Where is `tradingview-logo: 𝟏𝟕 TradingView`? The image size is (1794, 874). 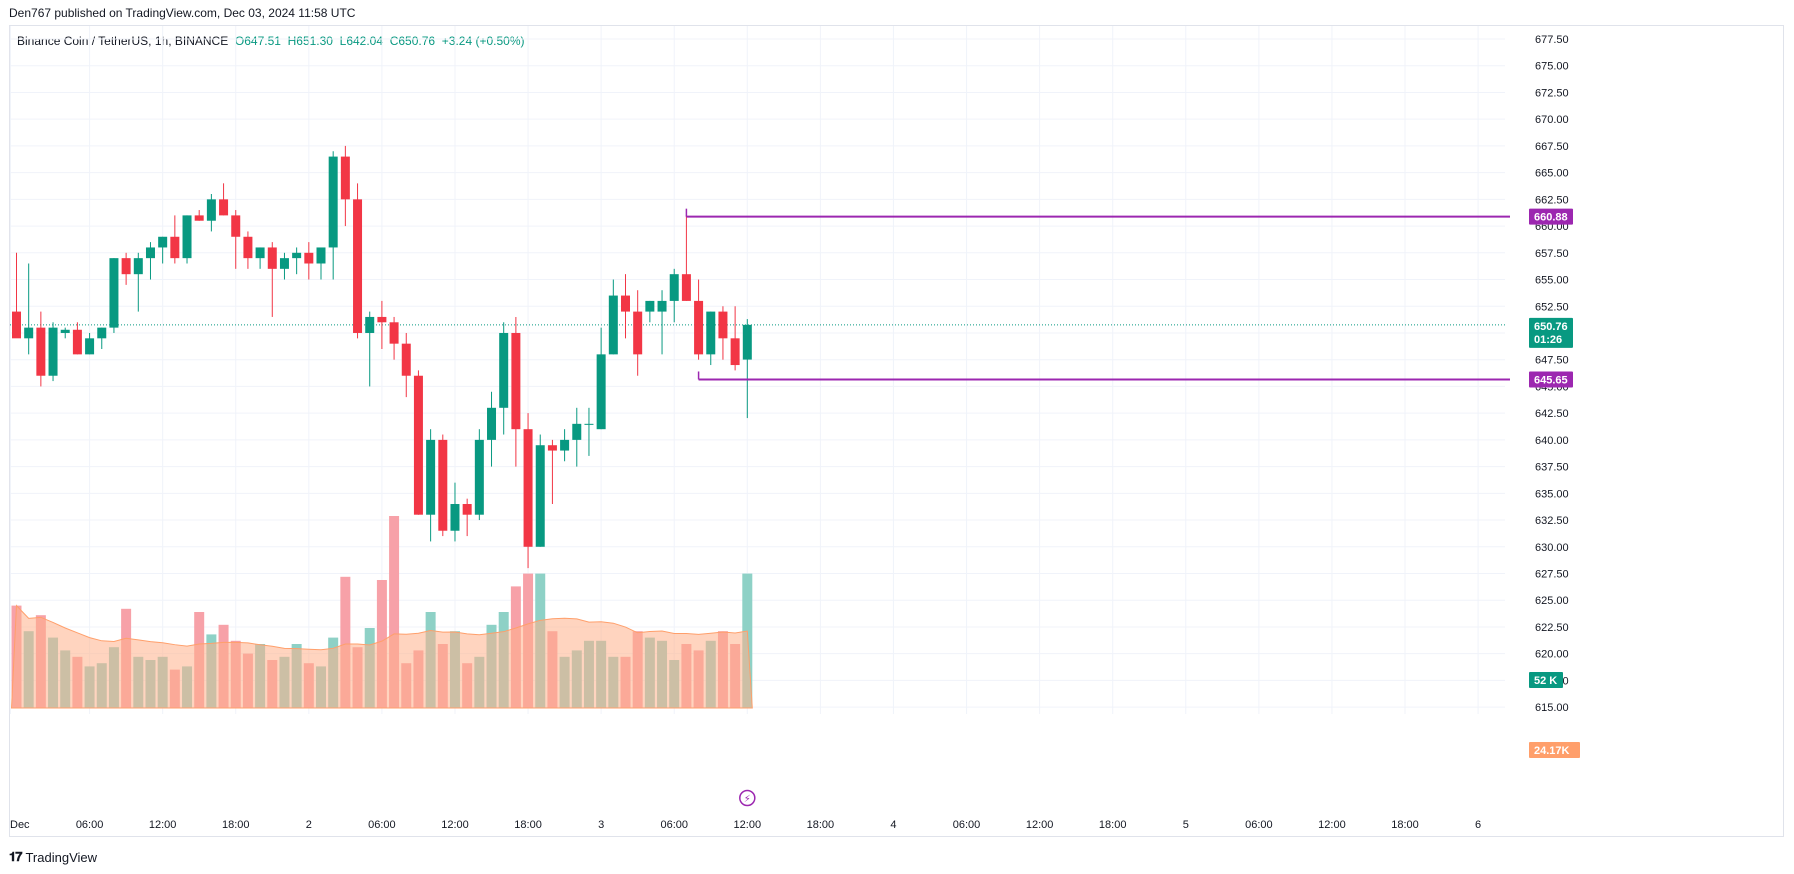 tradingview-logo: 𝟏𝟕 TradingView is located at coordinates (53, 857).